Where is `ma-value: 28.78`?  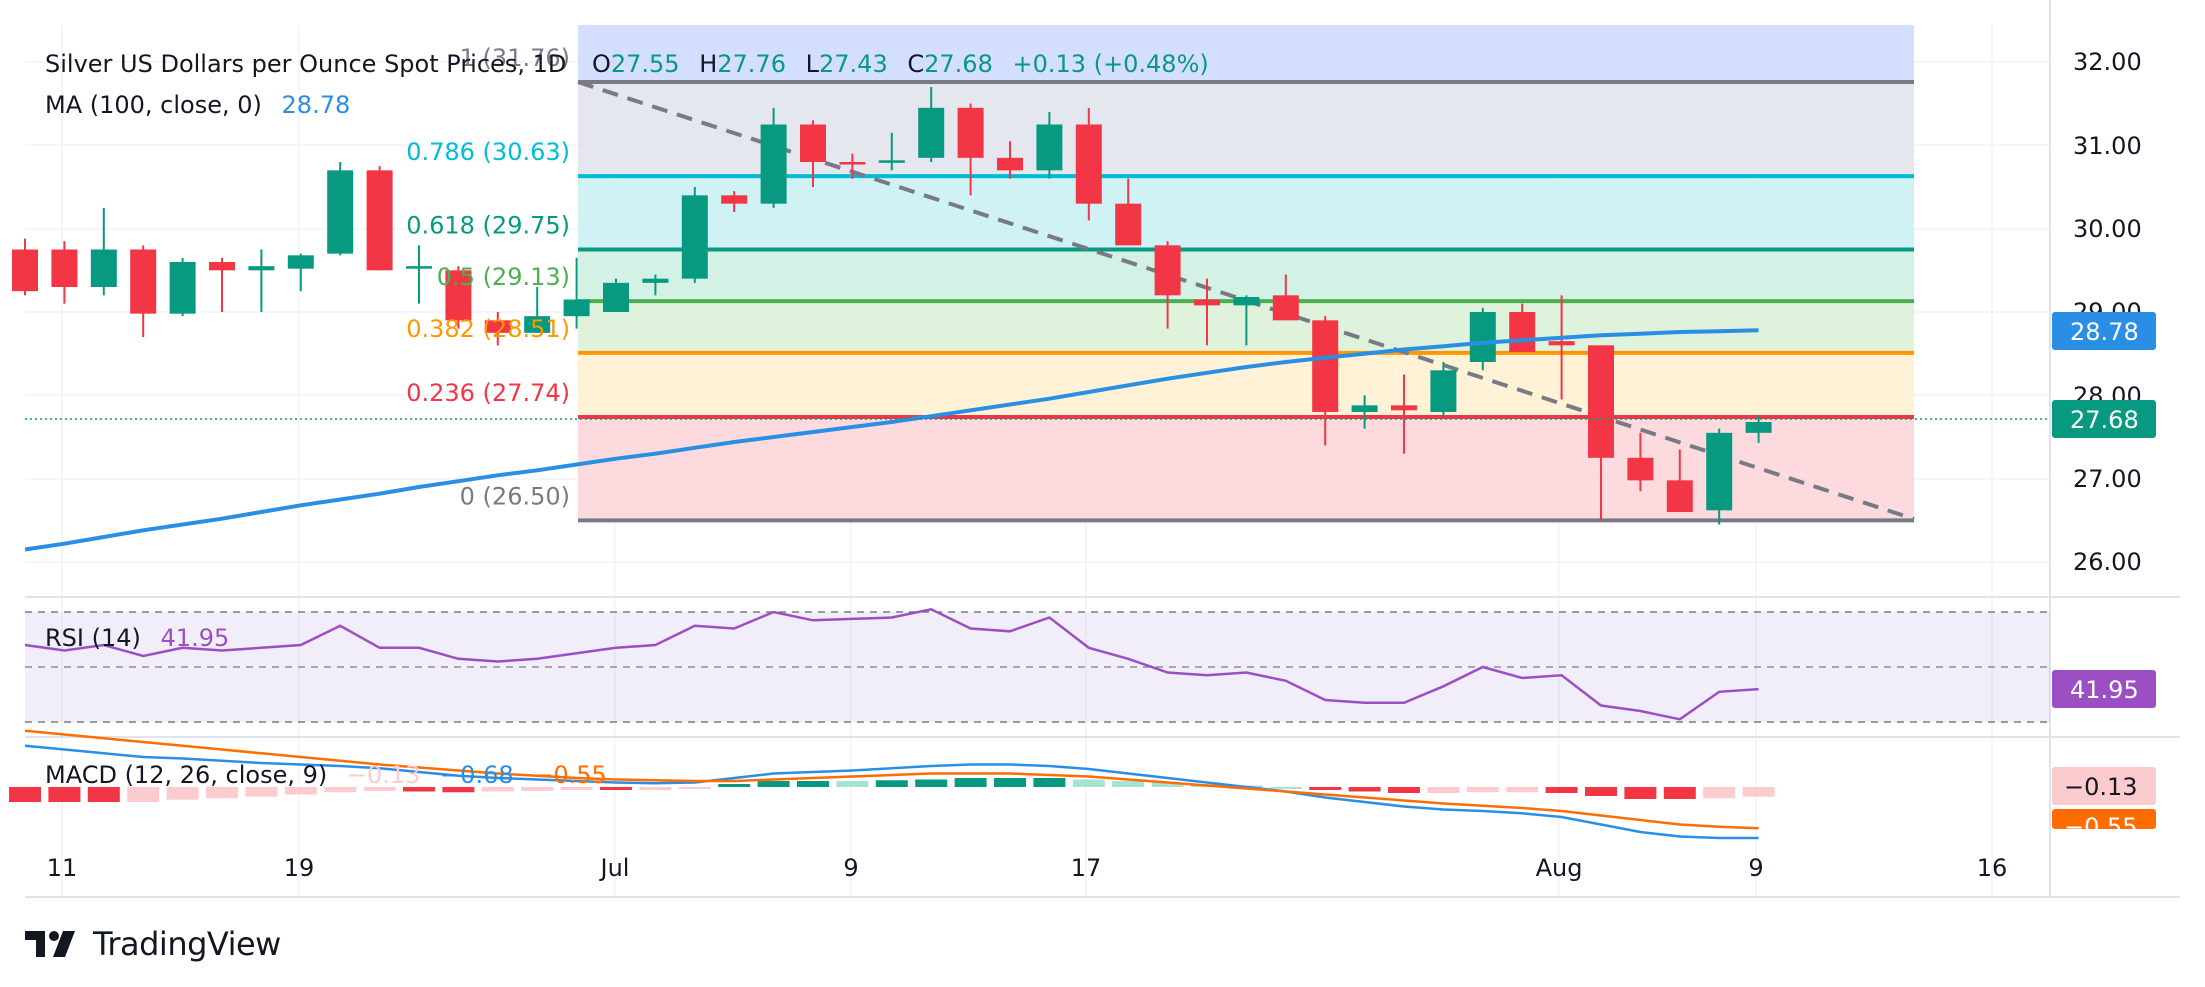
ma-value: 28.78 is located at coordinates (316, 105).